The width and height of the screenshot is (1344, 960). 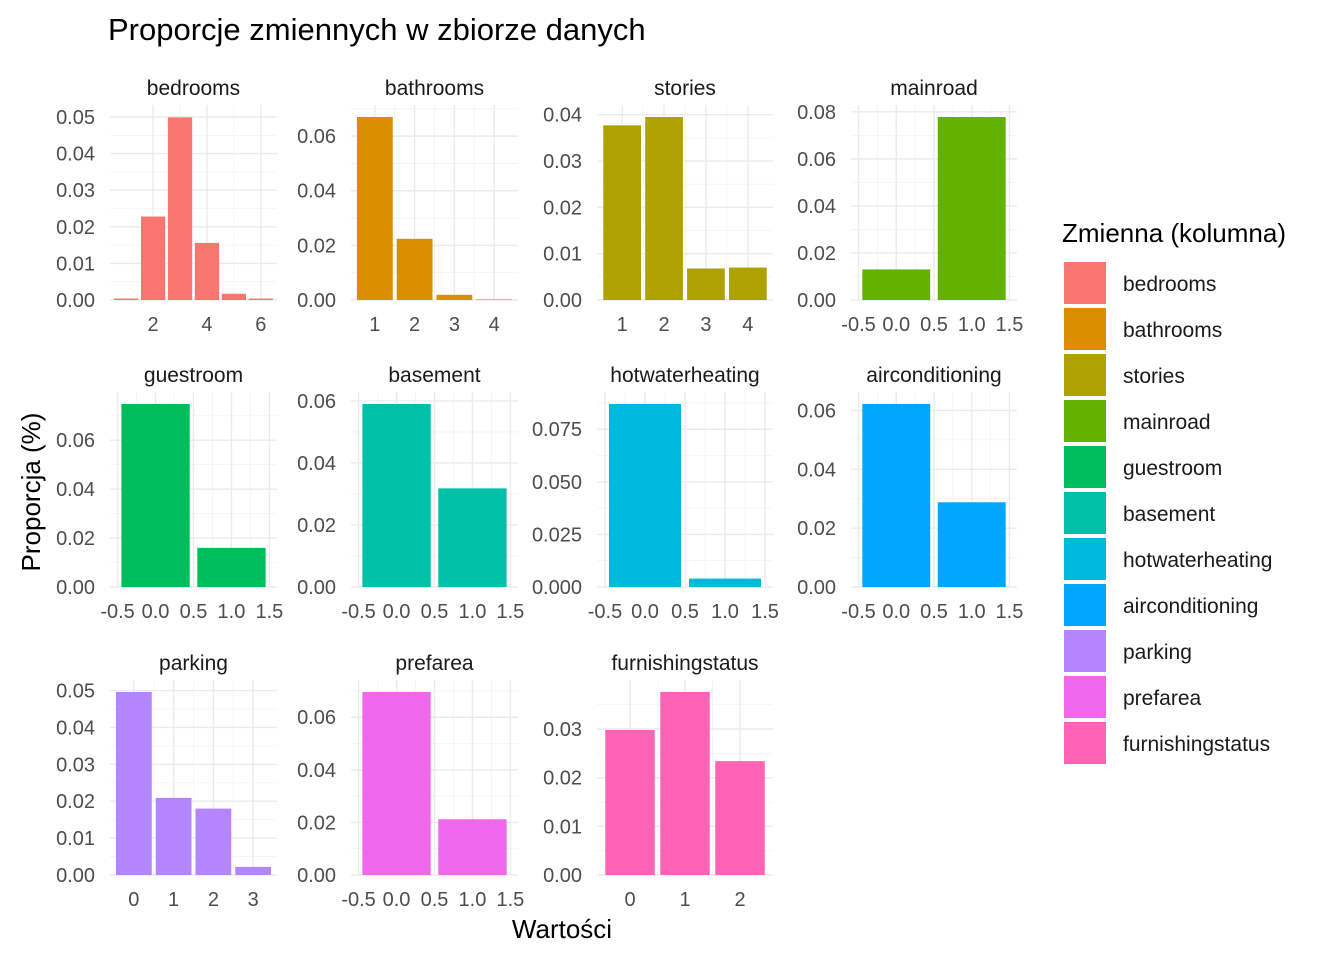 What do you see at coordinates (434, 663) in the screenshot?
I see `panel-strip-label: prefarea` at bounding box center [434, 663].